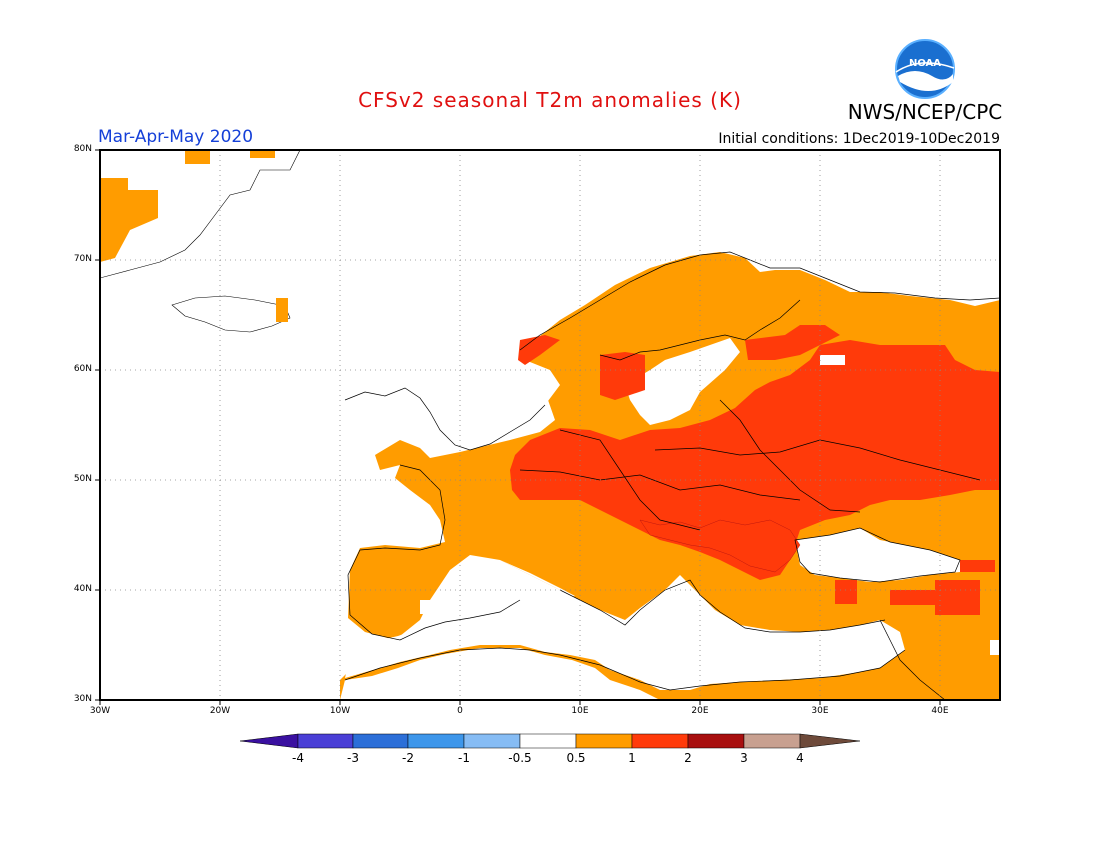 The width and height of the screenshot is (1100, 850). What do you see at coordinates (539, 350) in the screenshot?
I see `anomaly-red-norway-coast` at bounding box center [539, 350].